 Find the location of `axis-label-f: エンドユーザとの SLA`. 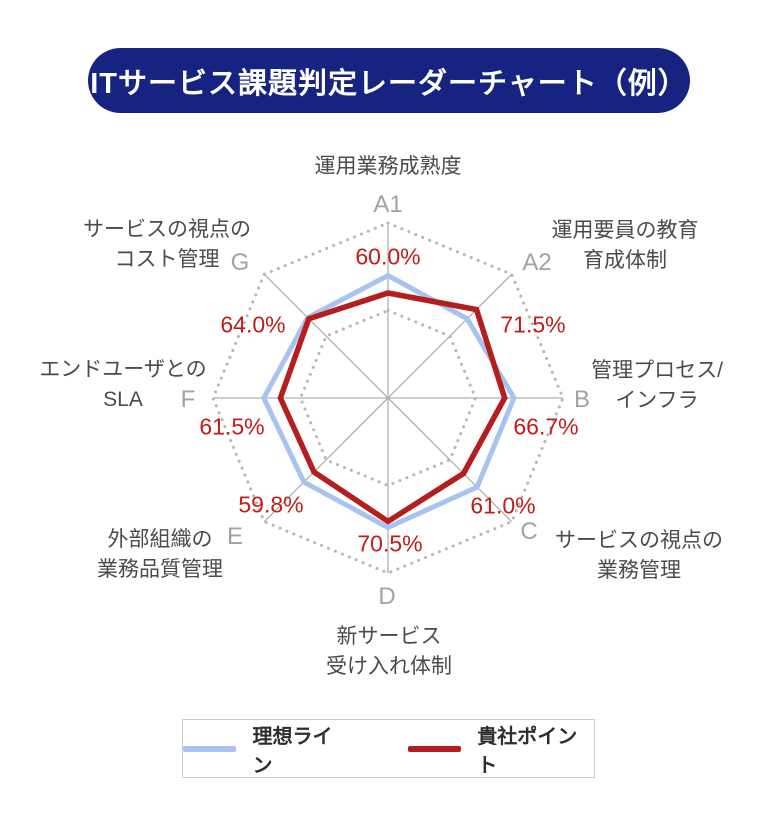

axis-label-f: エンドユーザとの SLA is located at coordinates (123, 384).